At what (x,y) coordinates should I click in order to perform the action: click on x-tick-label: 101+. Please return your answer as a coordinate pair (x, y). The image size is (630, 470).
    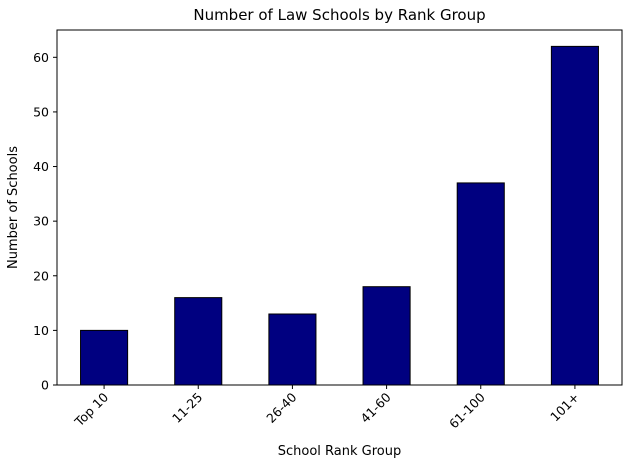
    Looking at the image, I should click on (564, 407).